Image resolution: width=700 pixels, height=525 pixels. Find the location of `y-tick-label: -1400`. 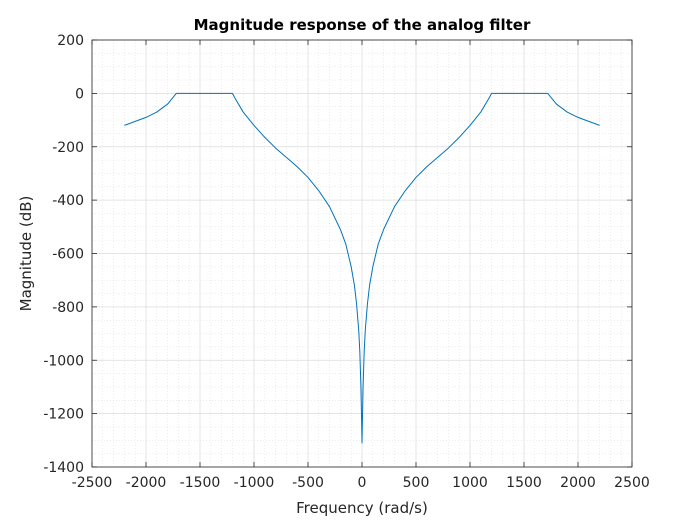

y-tick-label: -1400 is located at coordinates (63, 468).